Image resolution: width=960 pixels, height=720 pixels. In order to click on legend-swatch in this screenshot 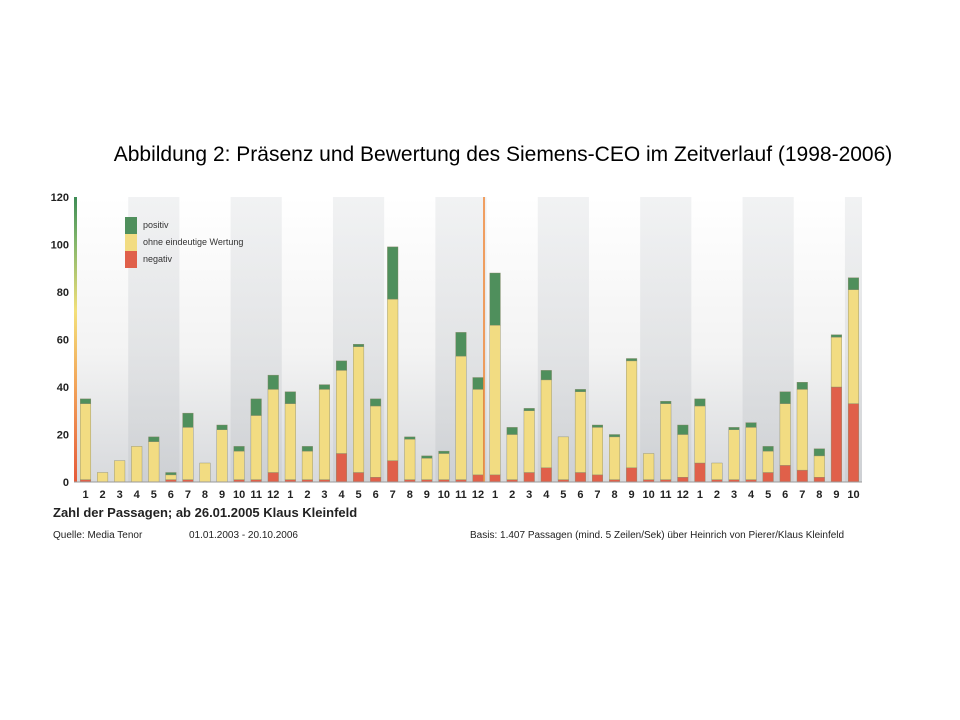, I will do `click(131, 225)`.